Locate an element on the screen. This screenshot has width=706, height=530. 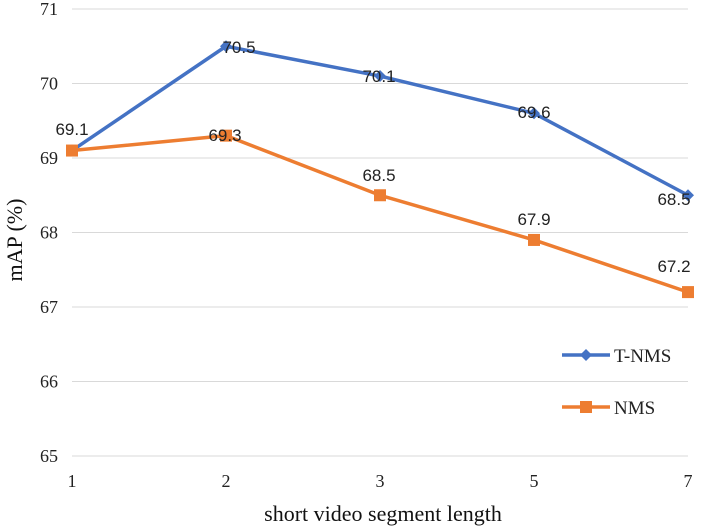
legend: T-NMS NMS is located at coordinates (616, 382).